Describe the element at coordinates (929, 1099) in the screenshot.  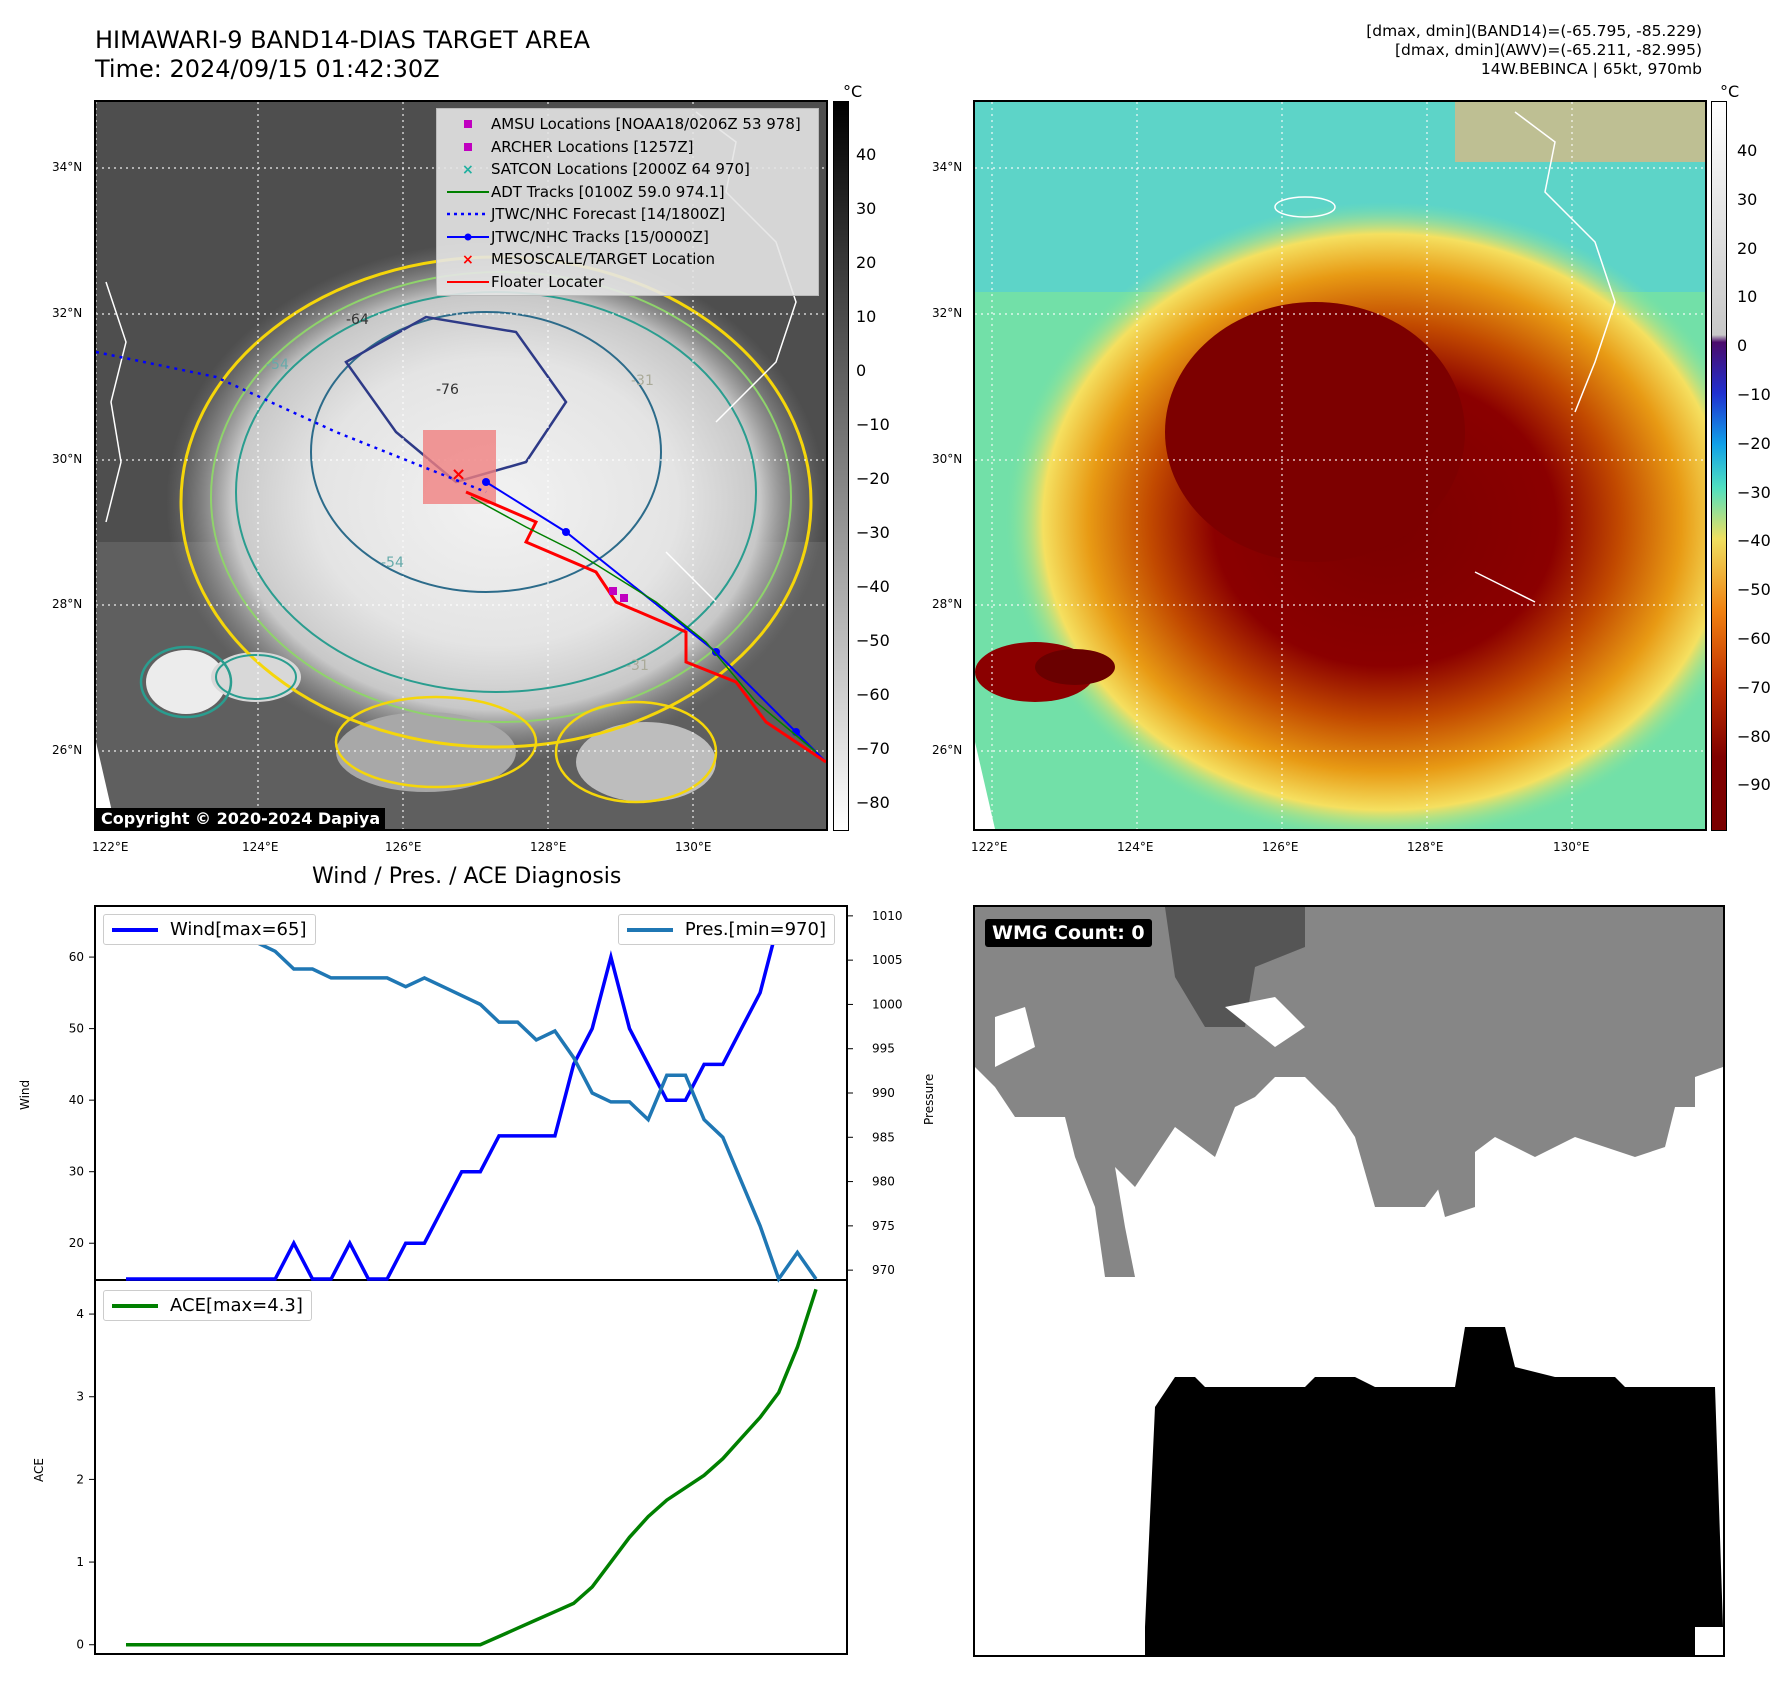
I see `pressure-axis-label: Pressure` at that location.